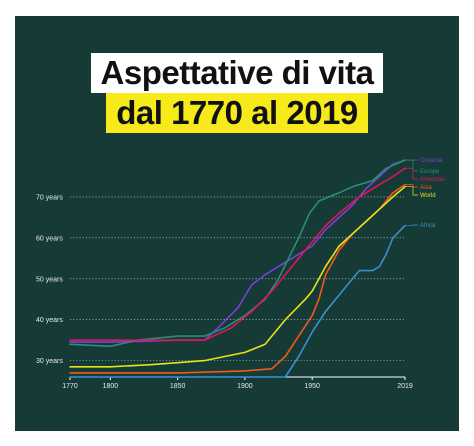 The height and width of the screenshot is (446, 474). What do you see at coordinates (411, 173) in the screenshot?
I see `legend-connector-americas` at bounding box center [411, 173].